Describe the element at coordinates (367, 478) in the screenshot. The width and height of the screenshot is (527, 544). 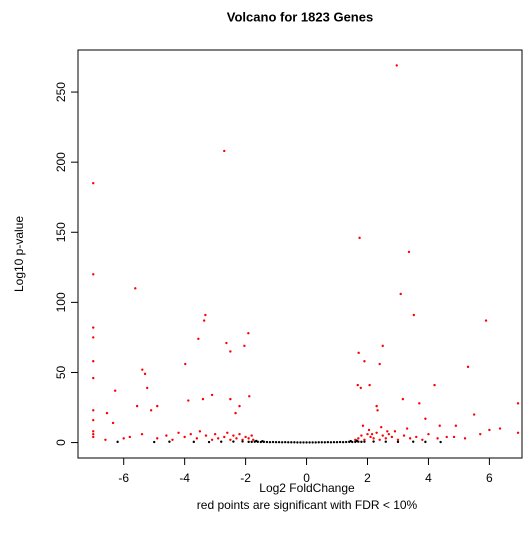
I see `x-tick-label: 2` at that location.